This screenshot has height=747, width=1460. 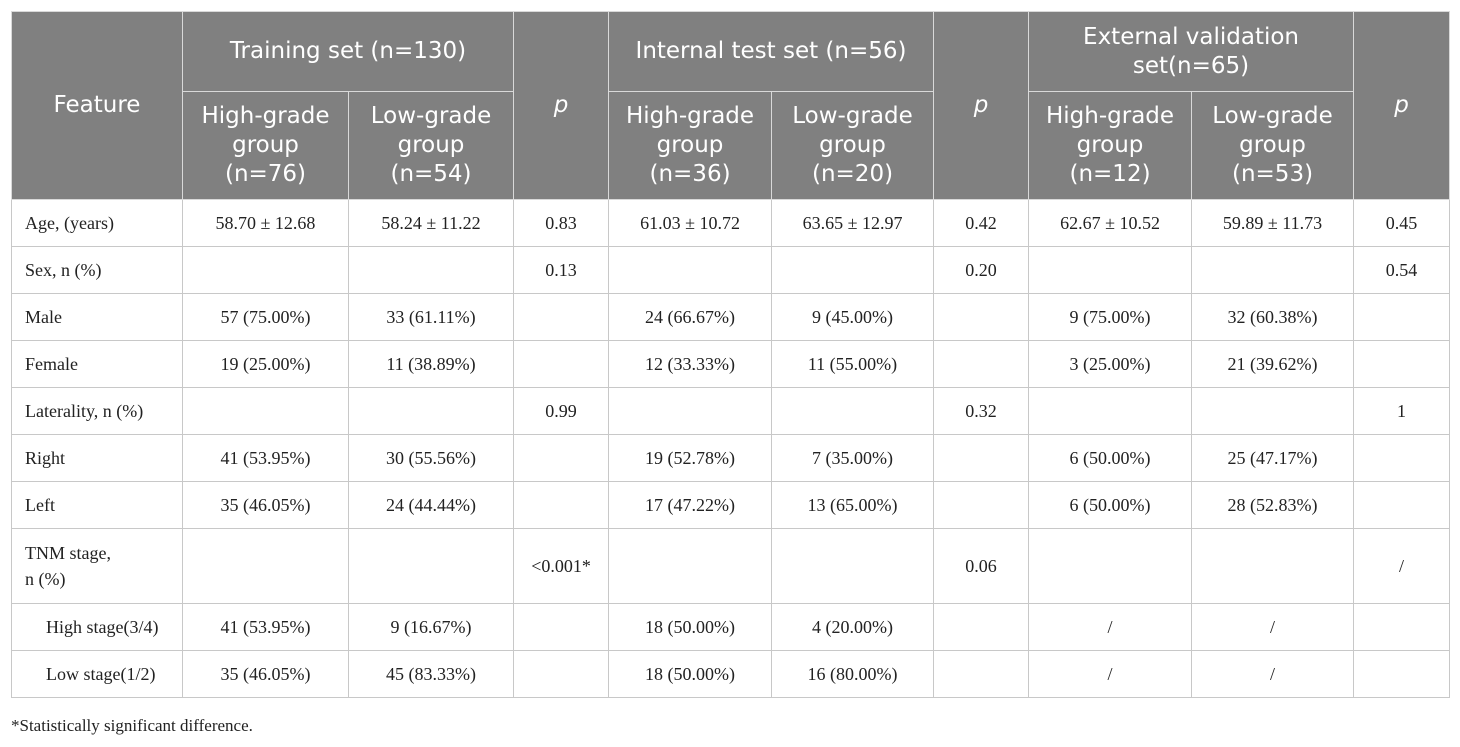 What do you see at coordinates (431, 458) in the screenshot?
I see `data-cell: 30 (55.56%)` at bounding box center [431, 458].